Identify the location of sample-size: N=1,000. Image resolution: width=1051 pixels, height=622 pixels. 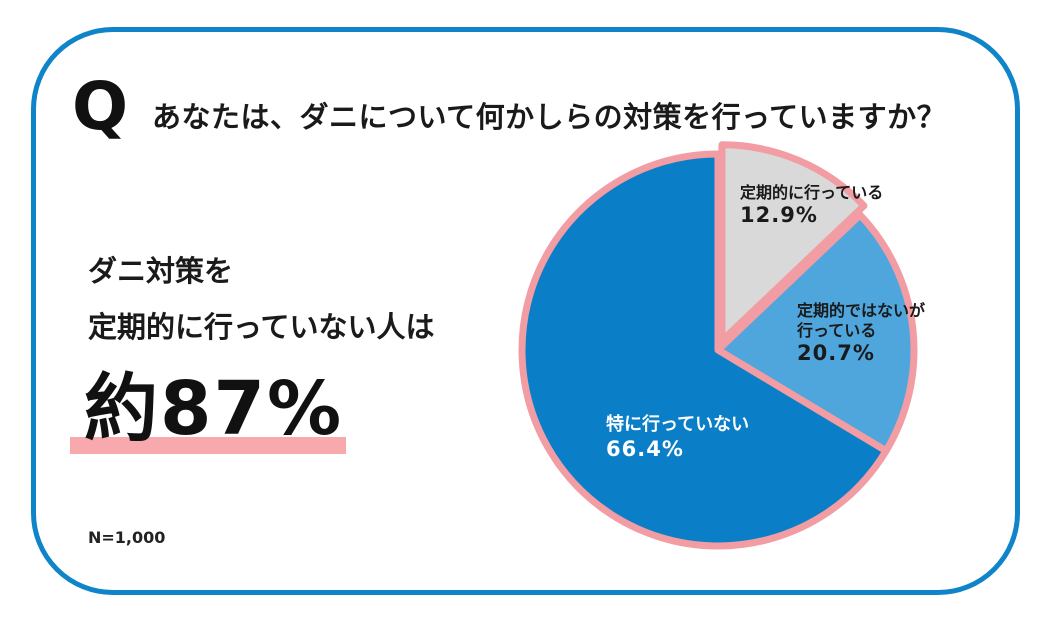
(127, 537).